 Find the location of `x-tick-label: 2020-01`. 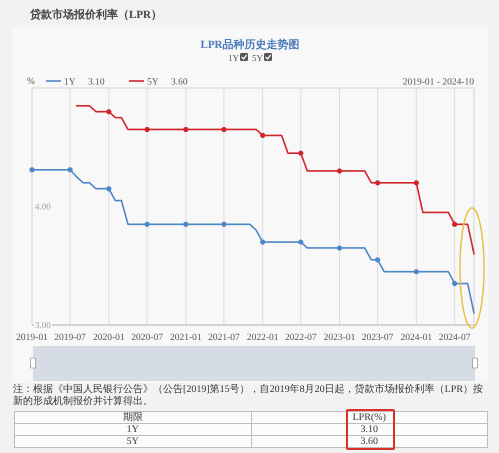

x-tick-label: 2020-01 is located at coordinates (108, 338).